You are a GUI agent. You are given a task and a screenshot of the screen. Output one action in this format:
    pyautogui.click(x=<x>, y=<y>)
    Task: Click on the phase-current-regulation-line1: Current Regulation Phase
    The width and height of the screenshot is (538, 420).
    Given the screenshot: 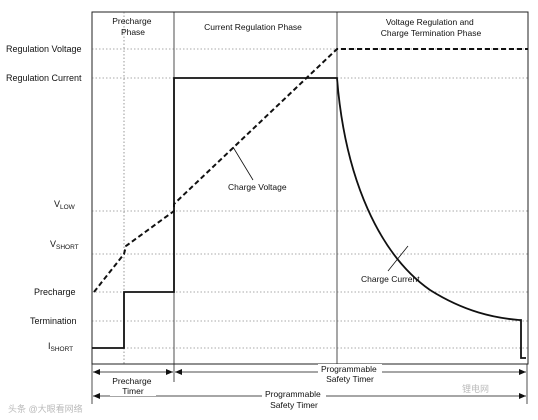 What is the action you would take?
    pyautogui.click(x=253, y=27)
    